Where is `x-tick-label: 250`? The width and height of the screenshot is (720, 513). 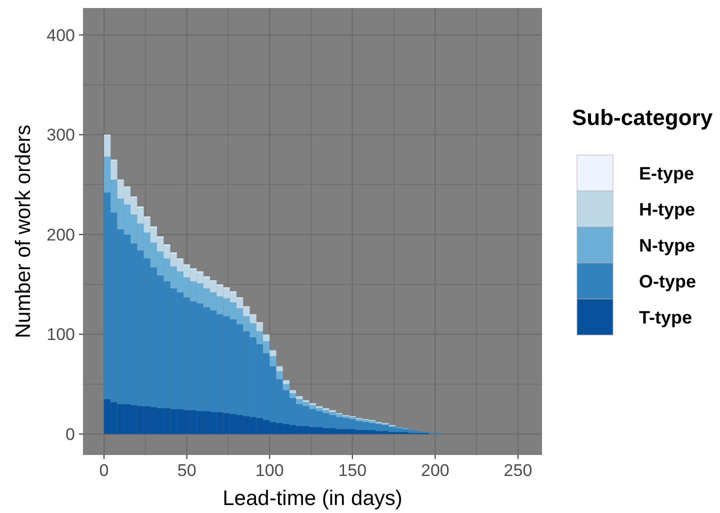
x-tick-label: 250 is located at coordinates (518, 470).